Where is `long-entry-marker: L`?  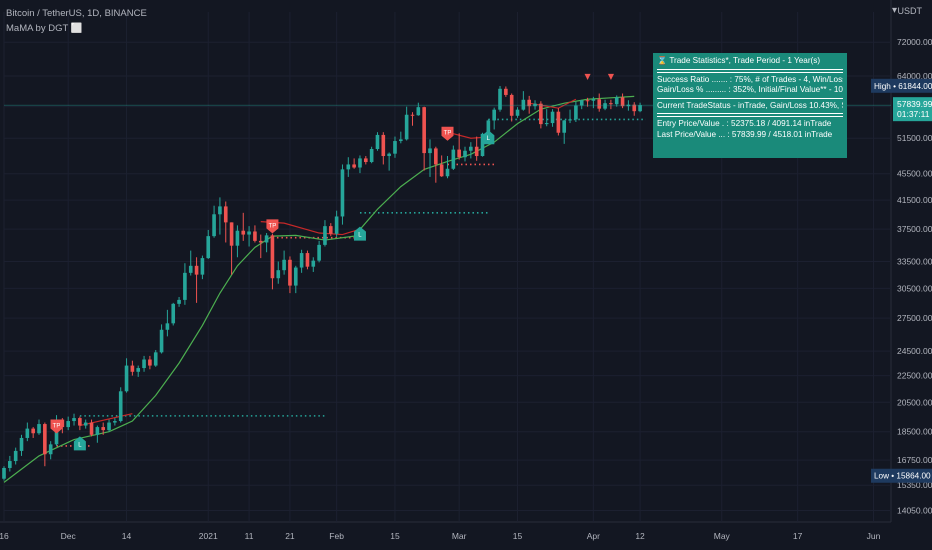
long-entry-marker: L is located at coordinates (79, 443).